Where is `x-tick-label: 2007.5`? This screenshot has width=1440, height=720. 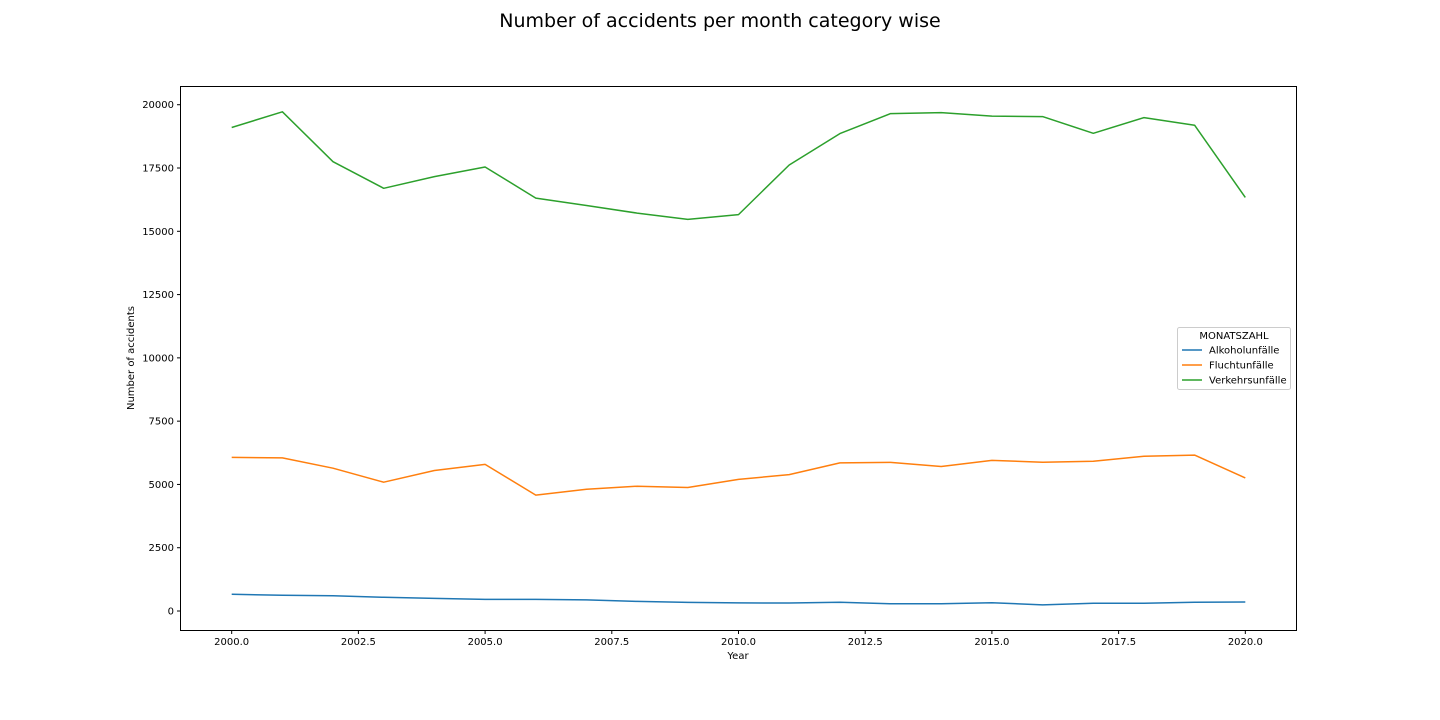 x-tick-label: 2007.5 is located at coordinates (611, 642).